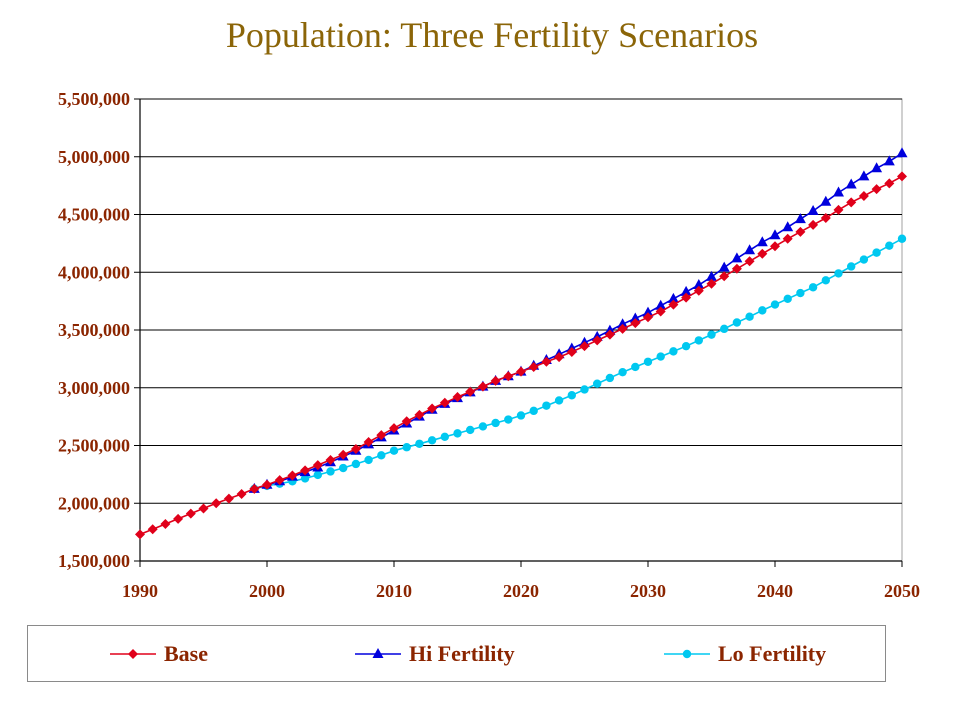 The image size is (960, 720). Describe the element at coordinates (140, 591) in the screenshot. I see `x-tick-label: 1990` at that location.